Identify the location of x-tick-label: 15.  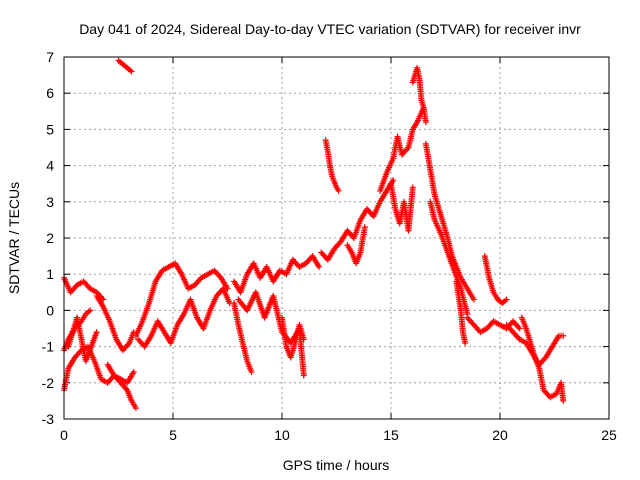
(391, 435).